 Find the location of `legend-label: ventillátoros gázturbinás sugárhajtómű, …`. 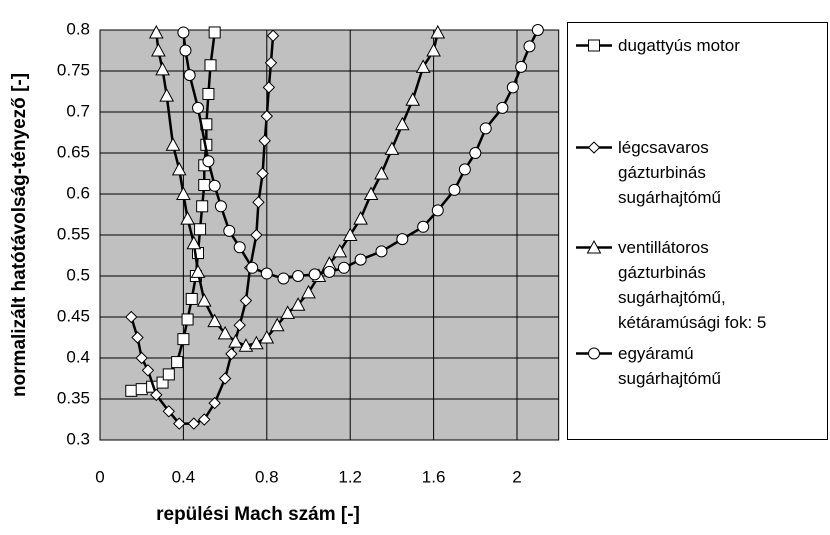

legend-label: ventillátoros gázturbinás sugárhajtómű, … is located at coordinates (692, 285).